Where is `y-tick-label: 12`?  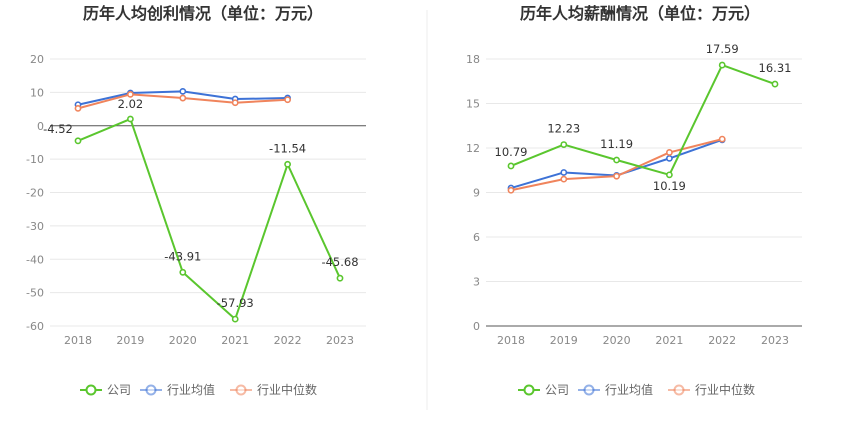
y-tick-label: 12 is located at coordinates (473, 148).